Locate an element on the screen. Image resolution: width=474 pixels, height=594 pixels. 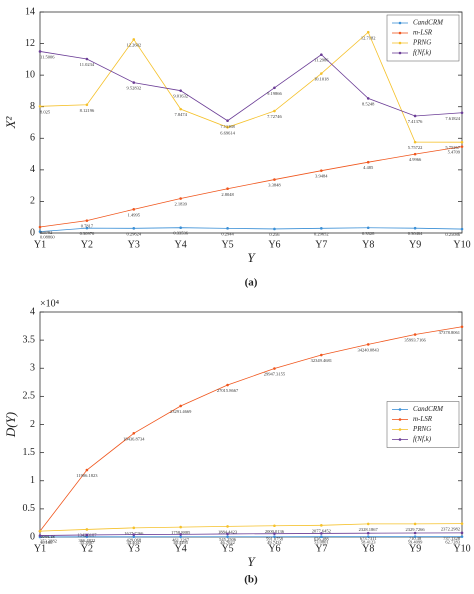
data-label: 29947.3155 is located at coordinates (275, 374).